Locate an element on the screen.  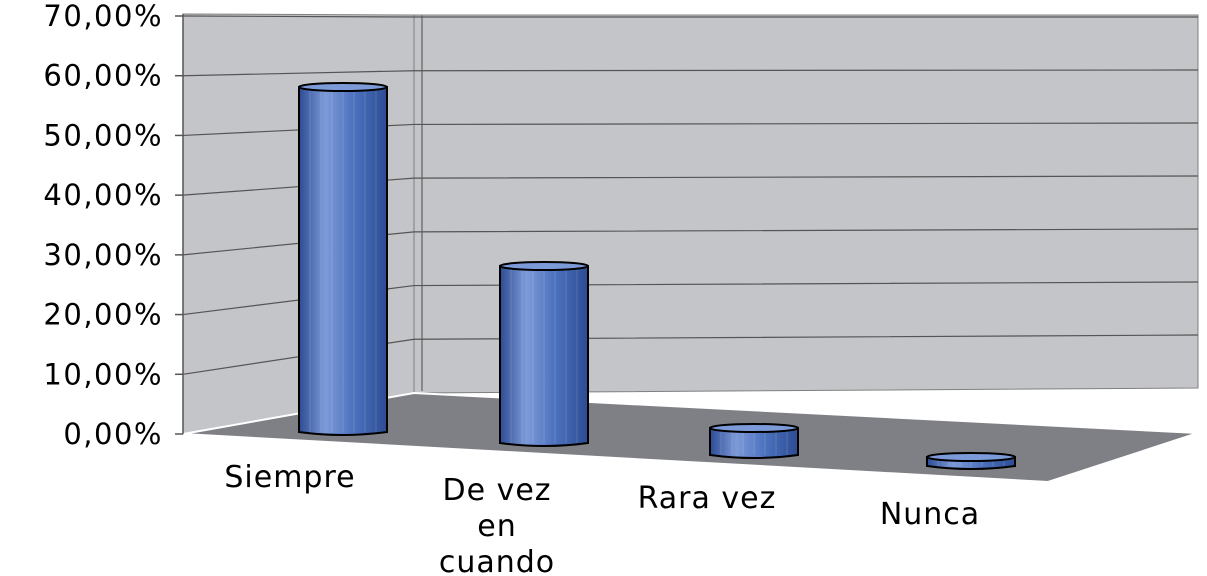
y-tick-label: 40,00% is located at coordinates (103, 195).